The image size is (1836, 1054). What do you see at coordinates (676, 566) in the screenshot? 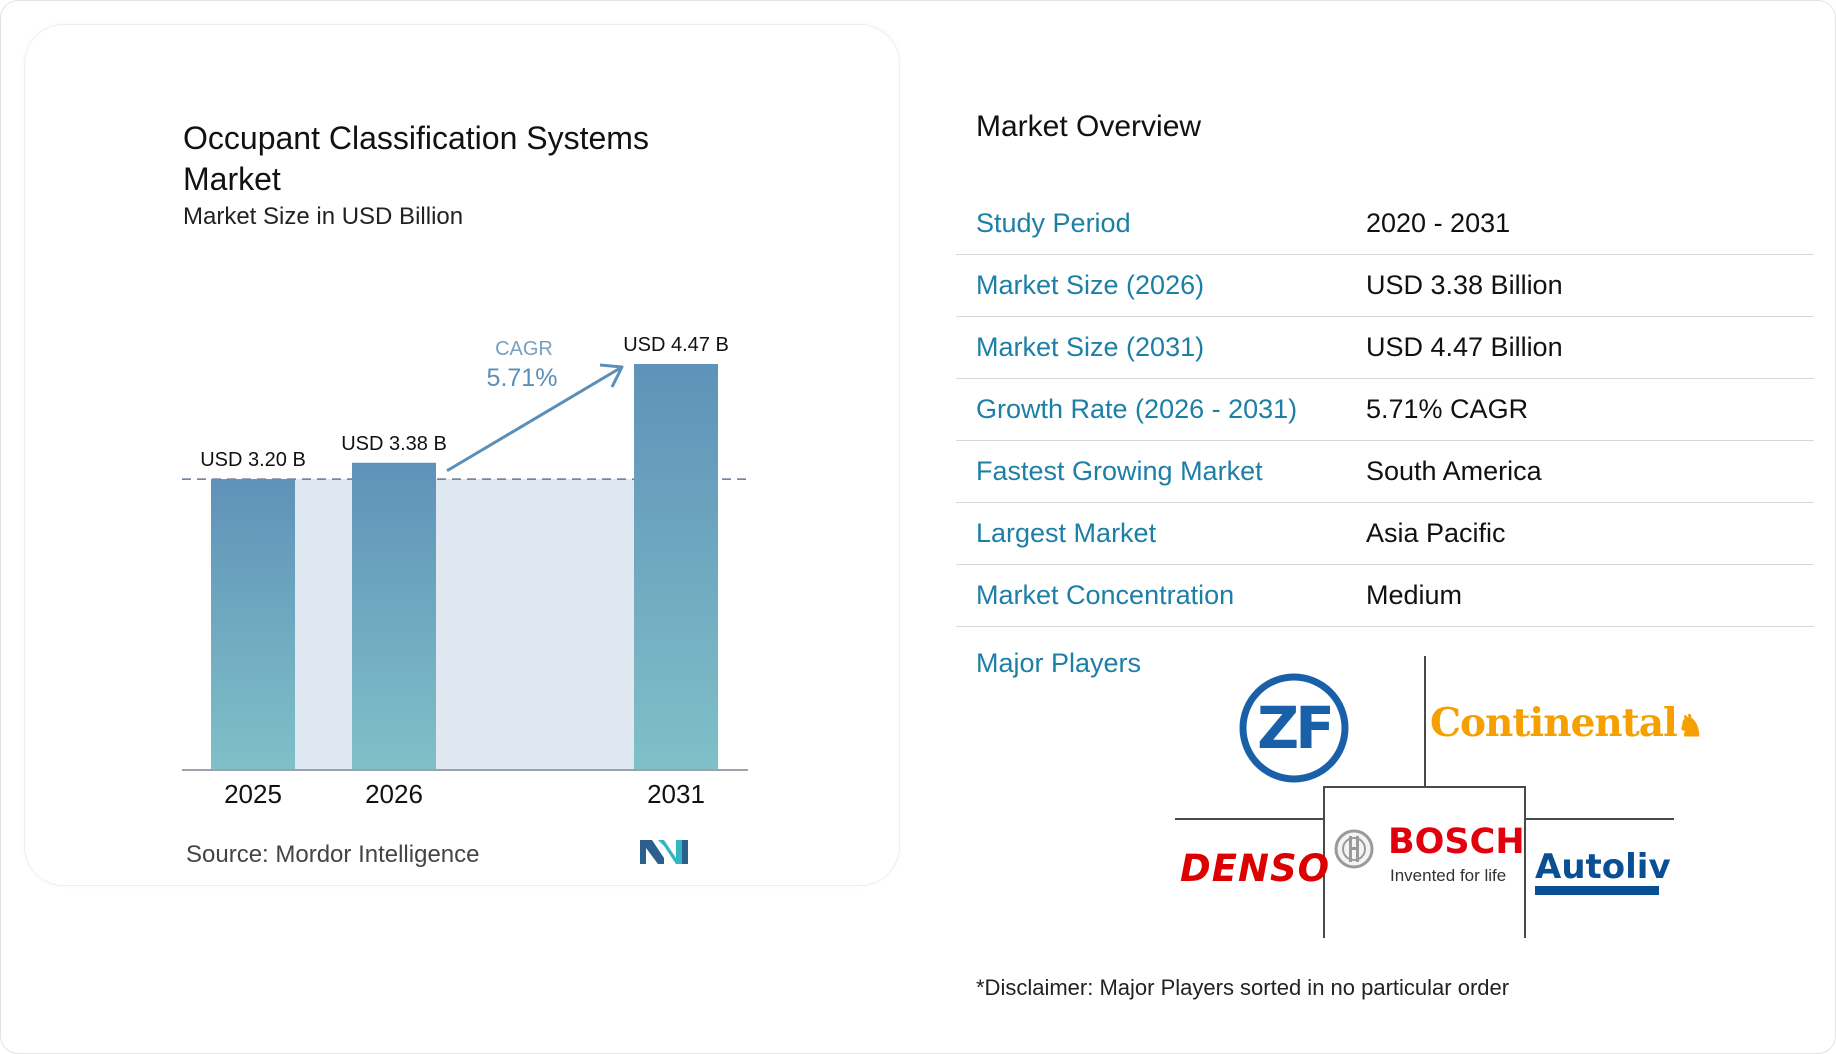
I see `bar-2031` at bounding box center [676, 566].